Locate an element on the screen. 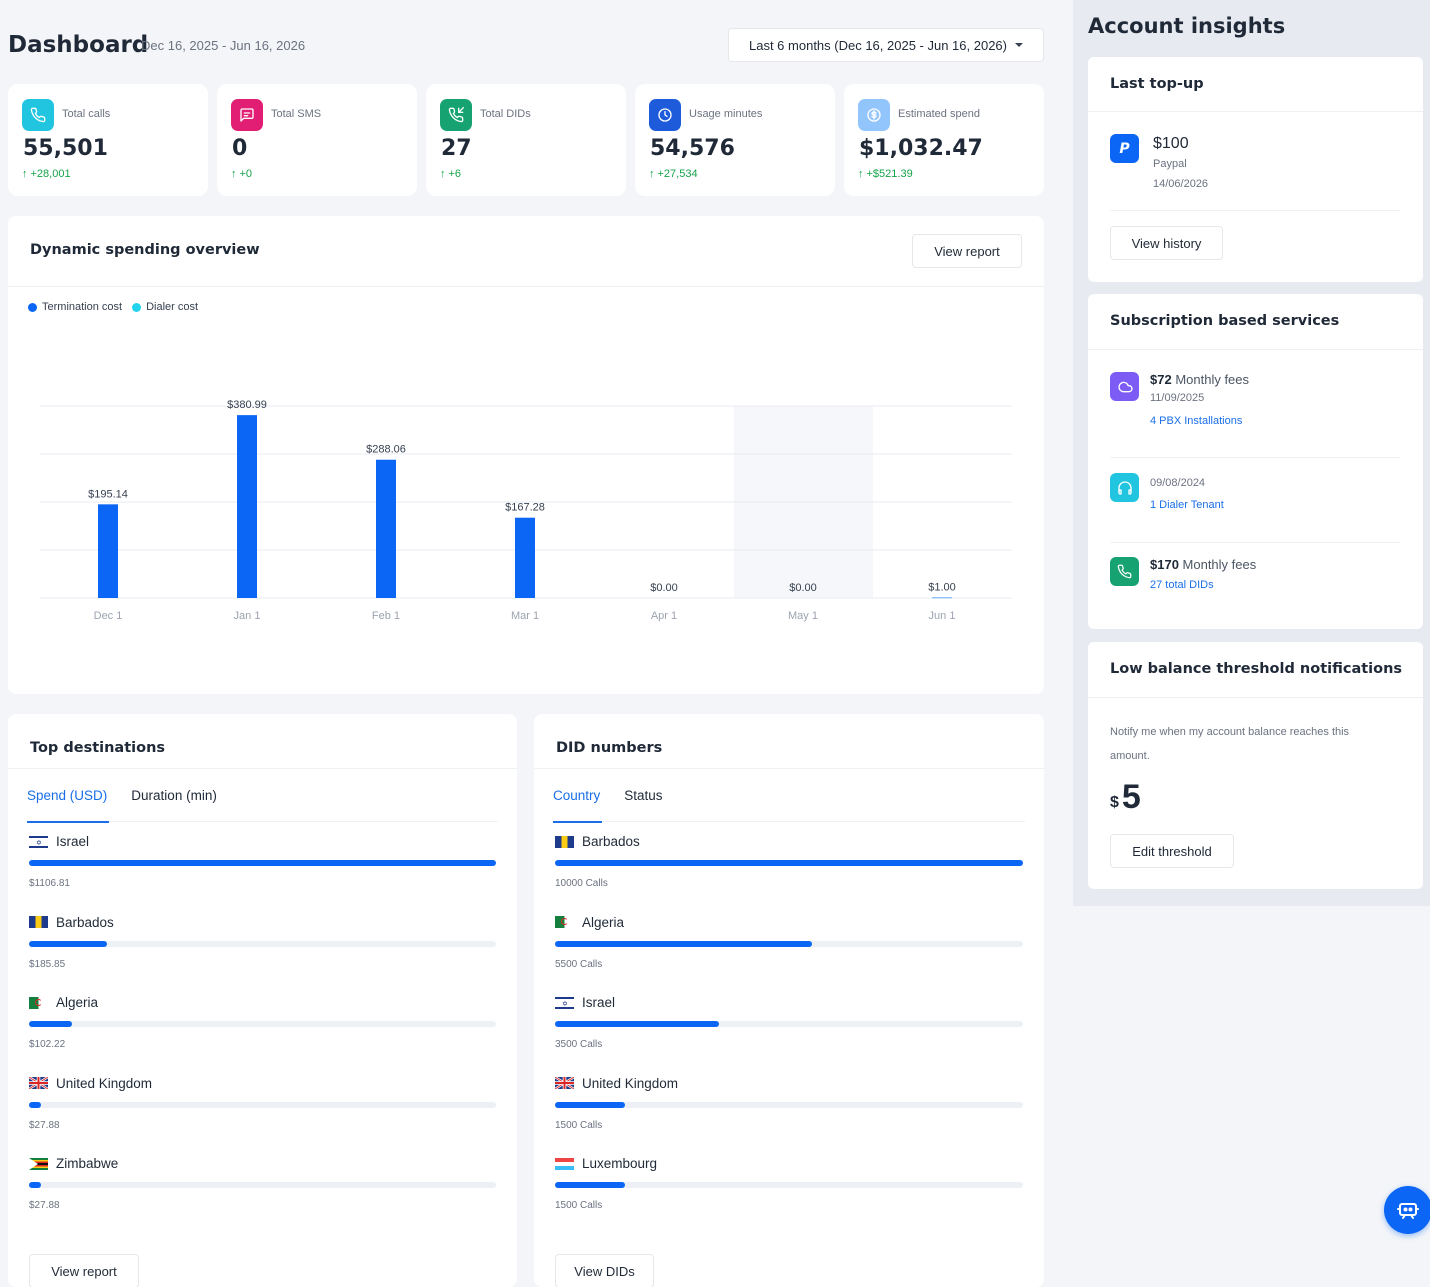 The height and width of the screenshot is (1287, 1430). list-item: Algeria $102.22 is located at coordinates (262, 1033).